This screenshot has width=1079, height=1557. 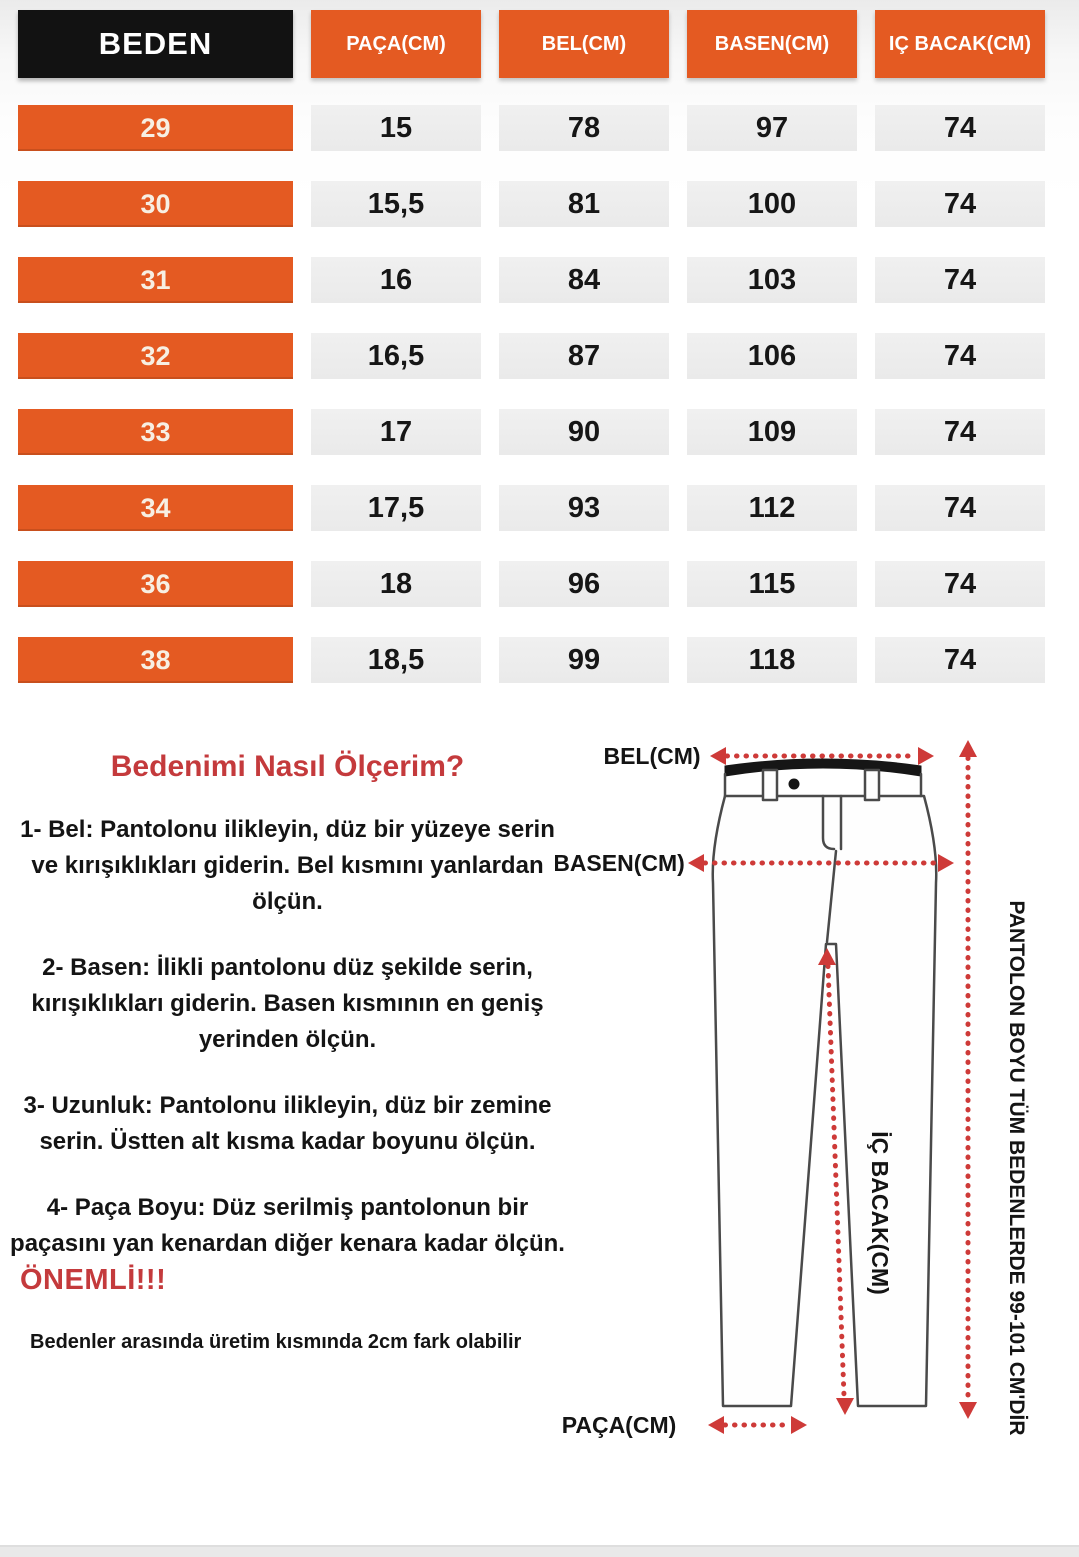 What do you see at coordinates (772, 44) in the screenshot?
I see `header-basen: BASEN(CM)` at bounding box center [772, 44].